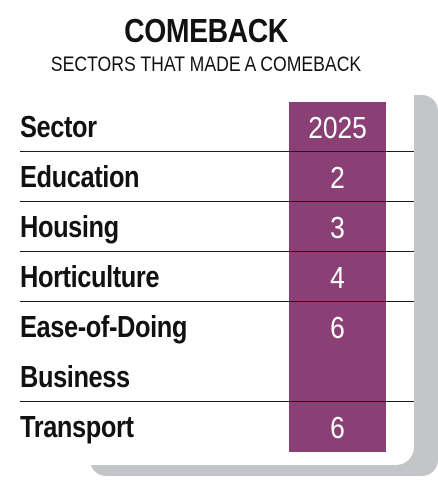 The image size is (438, 493). I want to click on column-header-year: 2025, so click(337, 127).